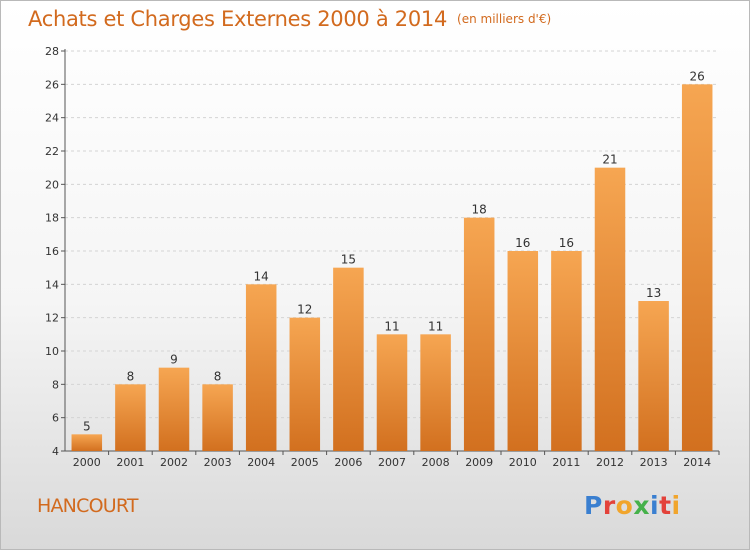  I want to click on bar-2006, so click(348, 359).